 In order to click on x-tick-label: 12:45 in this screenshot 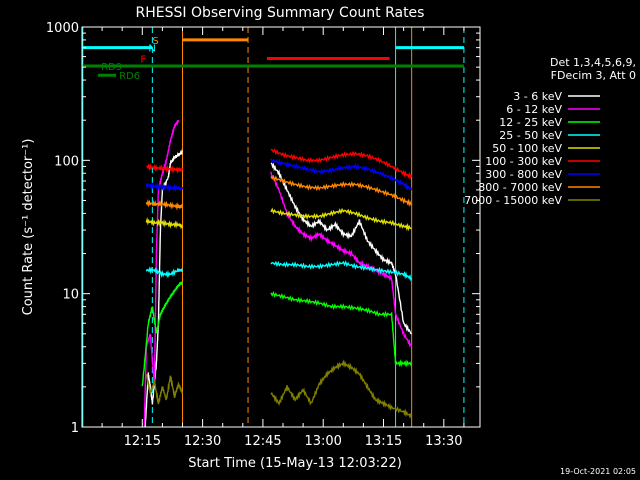, I will do `click(262, 441)`.